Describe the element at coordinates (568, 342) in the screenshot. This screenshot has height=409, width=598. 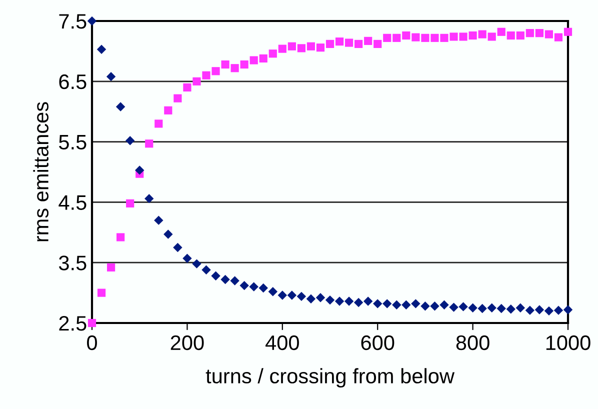
I see `x-tick-label: 1000` at that location.